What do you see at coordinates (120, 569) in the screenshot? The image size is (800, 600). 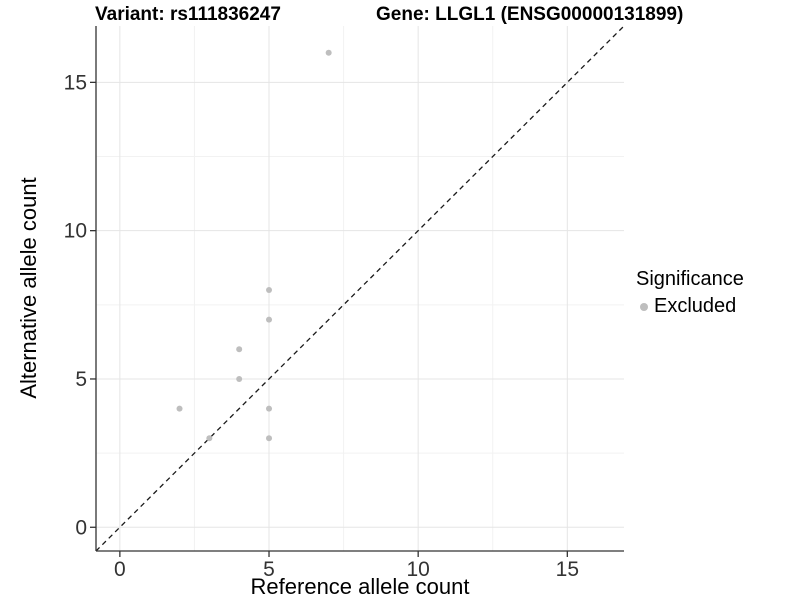 I see `x-tick-label: 0` at bounding box center [120, 569].